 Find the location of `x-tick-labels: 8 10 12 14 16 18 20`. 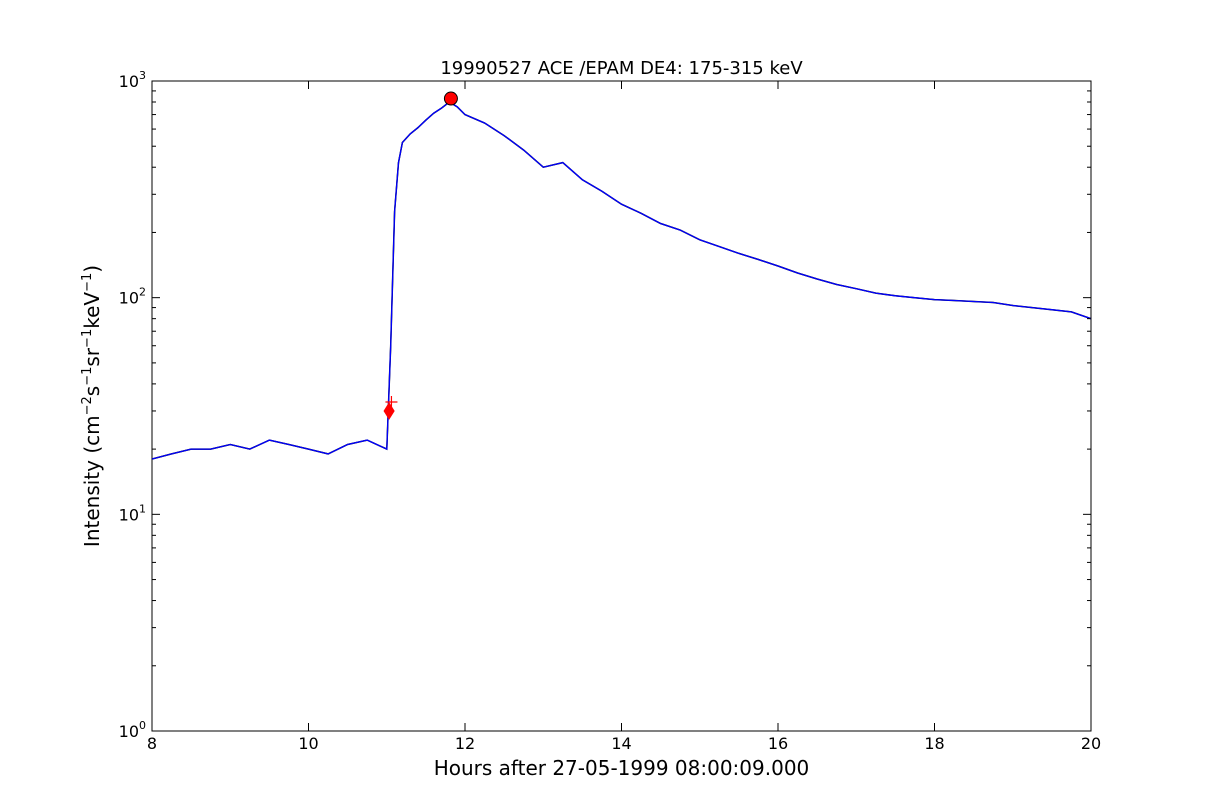

x-tick-labels: 8 10 12 14 16 18 20 is located at coordinates (624, 743).